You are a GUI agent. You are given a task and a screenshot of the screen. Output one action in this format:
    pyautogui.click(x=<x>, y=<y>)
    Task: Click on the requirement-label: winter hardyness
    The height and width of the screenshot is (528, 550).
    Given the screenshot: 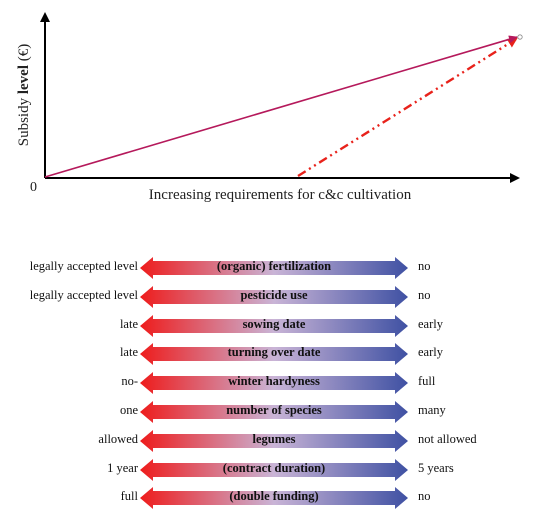 What is the action you would take?
    pyautogui.click(x=274, y=381)
    